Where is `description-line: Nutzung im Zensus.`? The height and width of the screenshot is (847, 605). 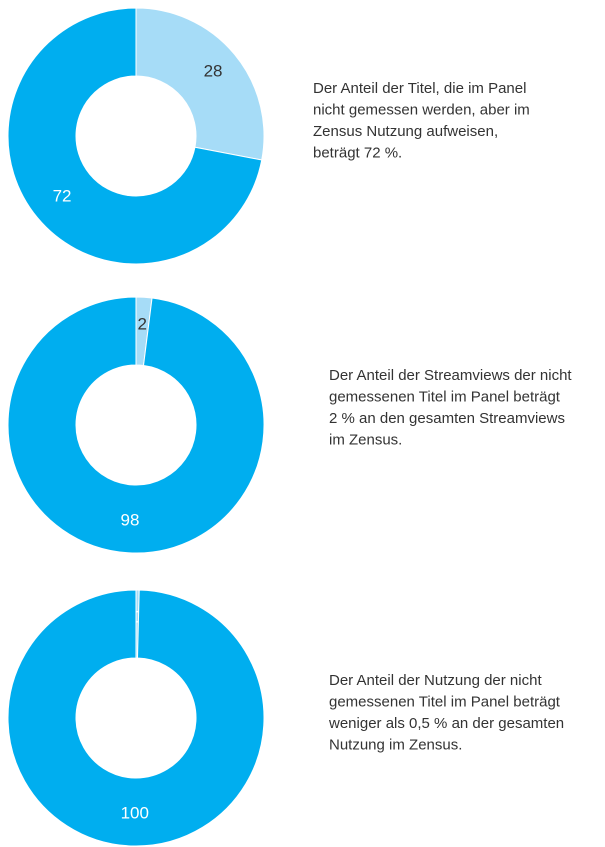
description-line: Nutzung im Zensus. is located at coordinates (395, 744).